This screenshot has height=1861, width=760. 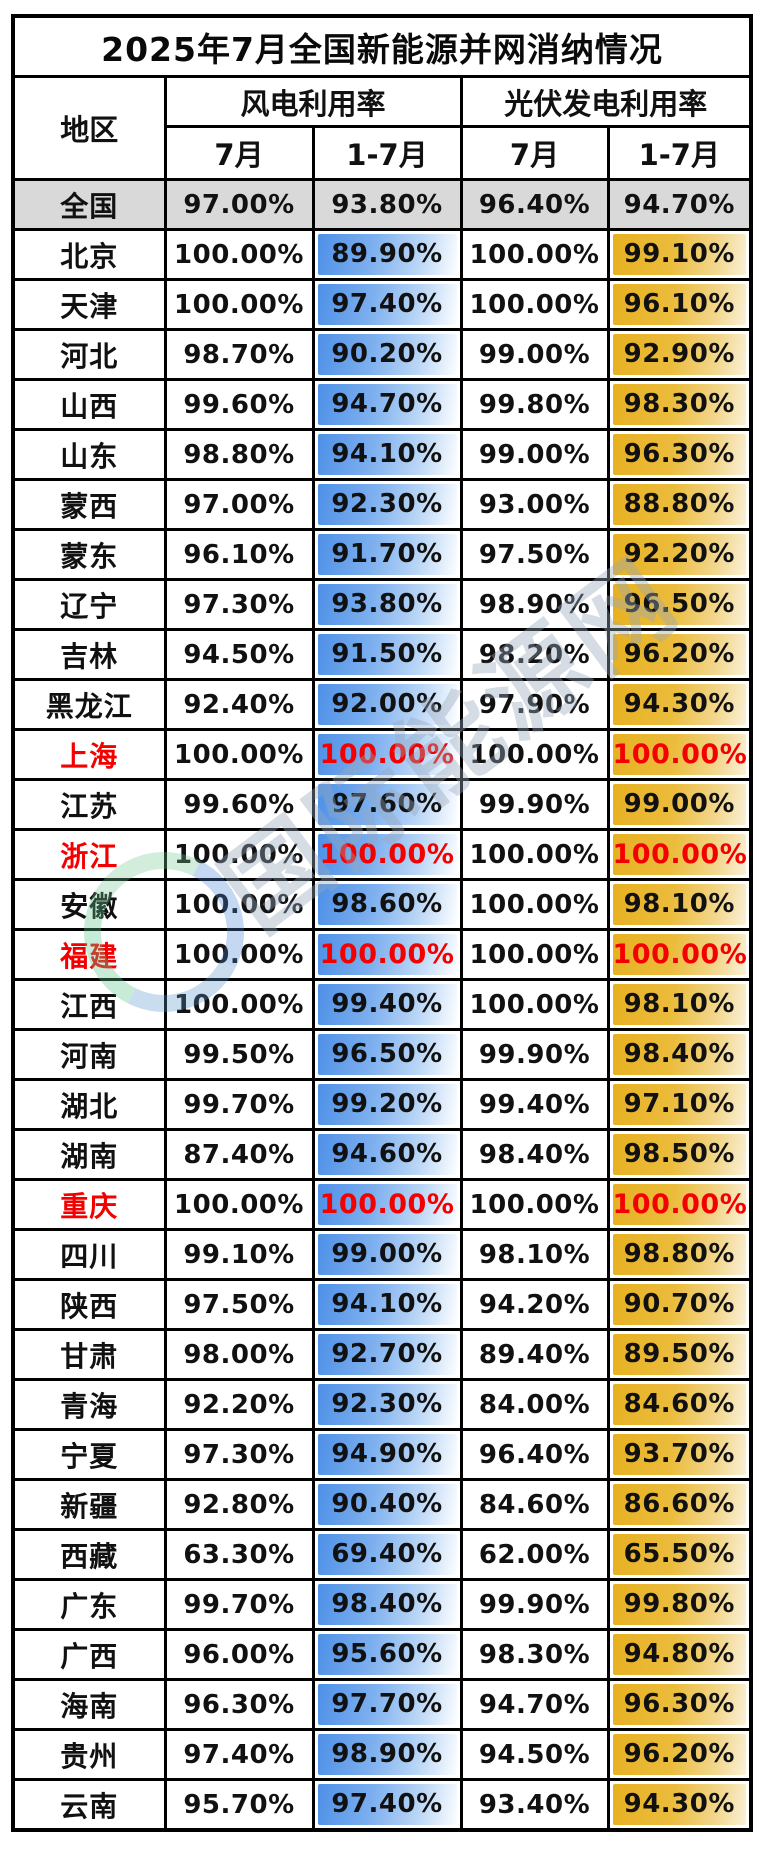 I want to click on solar-cumulative-cell: 92.20%, so click(x=679, y=554).